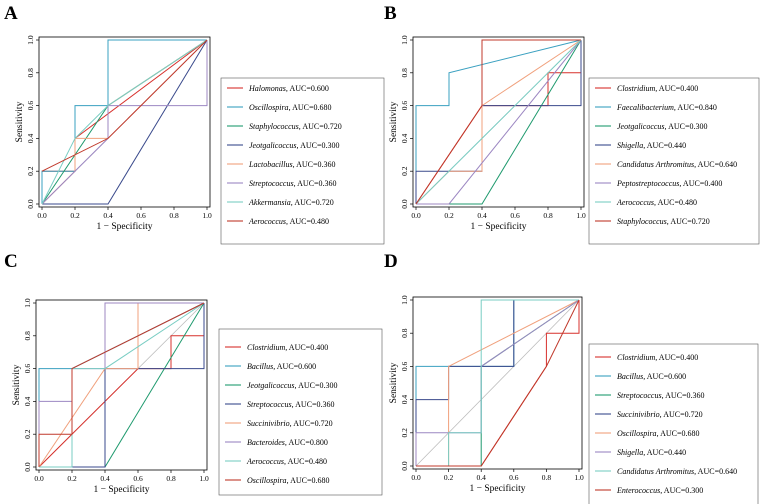  I want to click on roc-curve-faecalibacterium, so click(498, 121).